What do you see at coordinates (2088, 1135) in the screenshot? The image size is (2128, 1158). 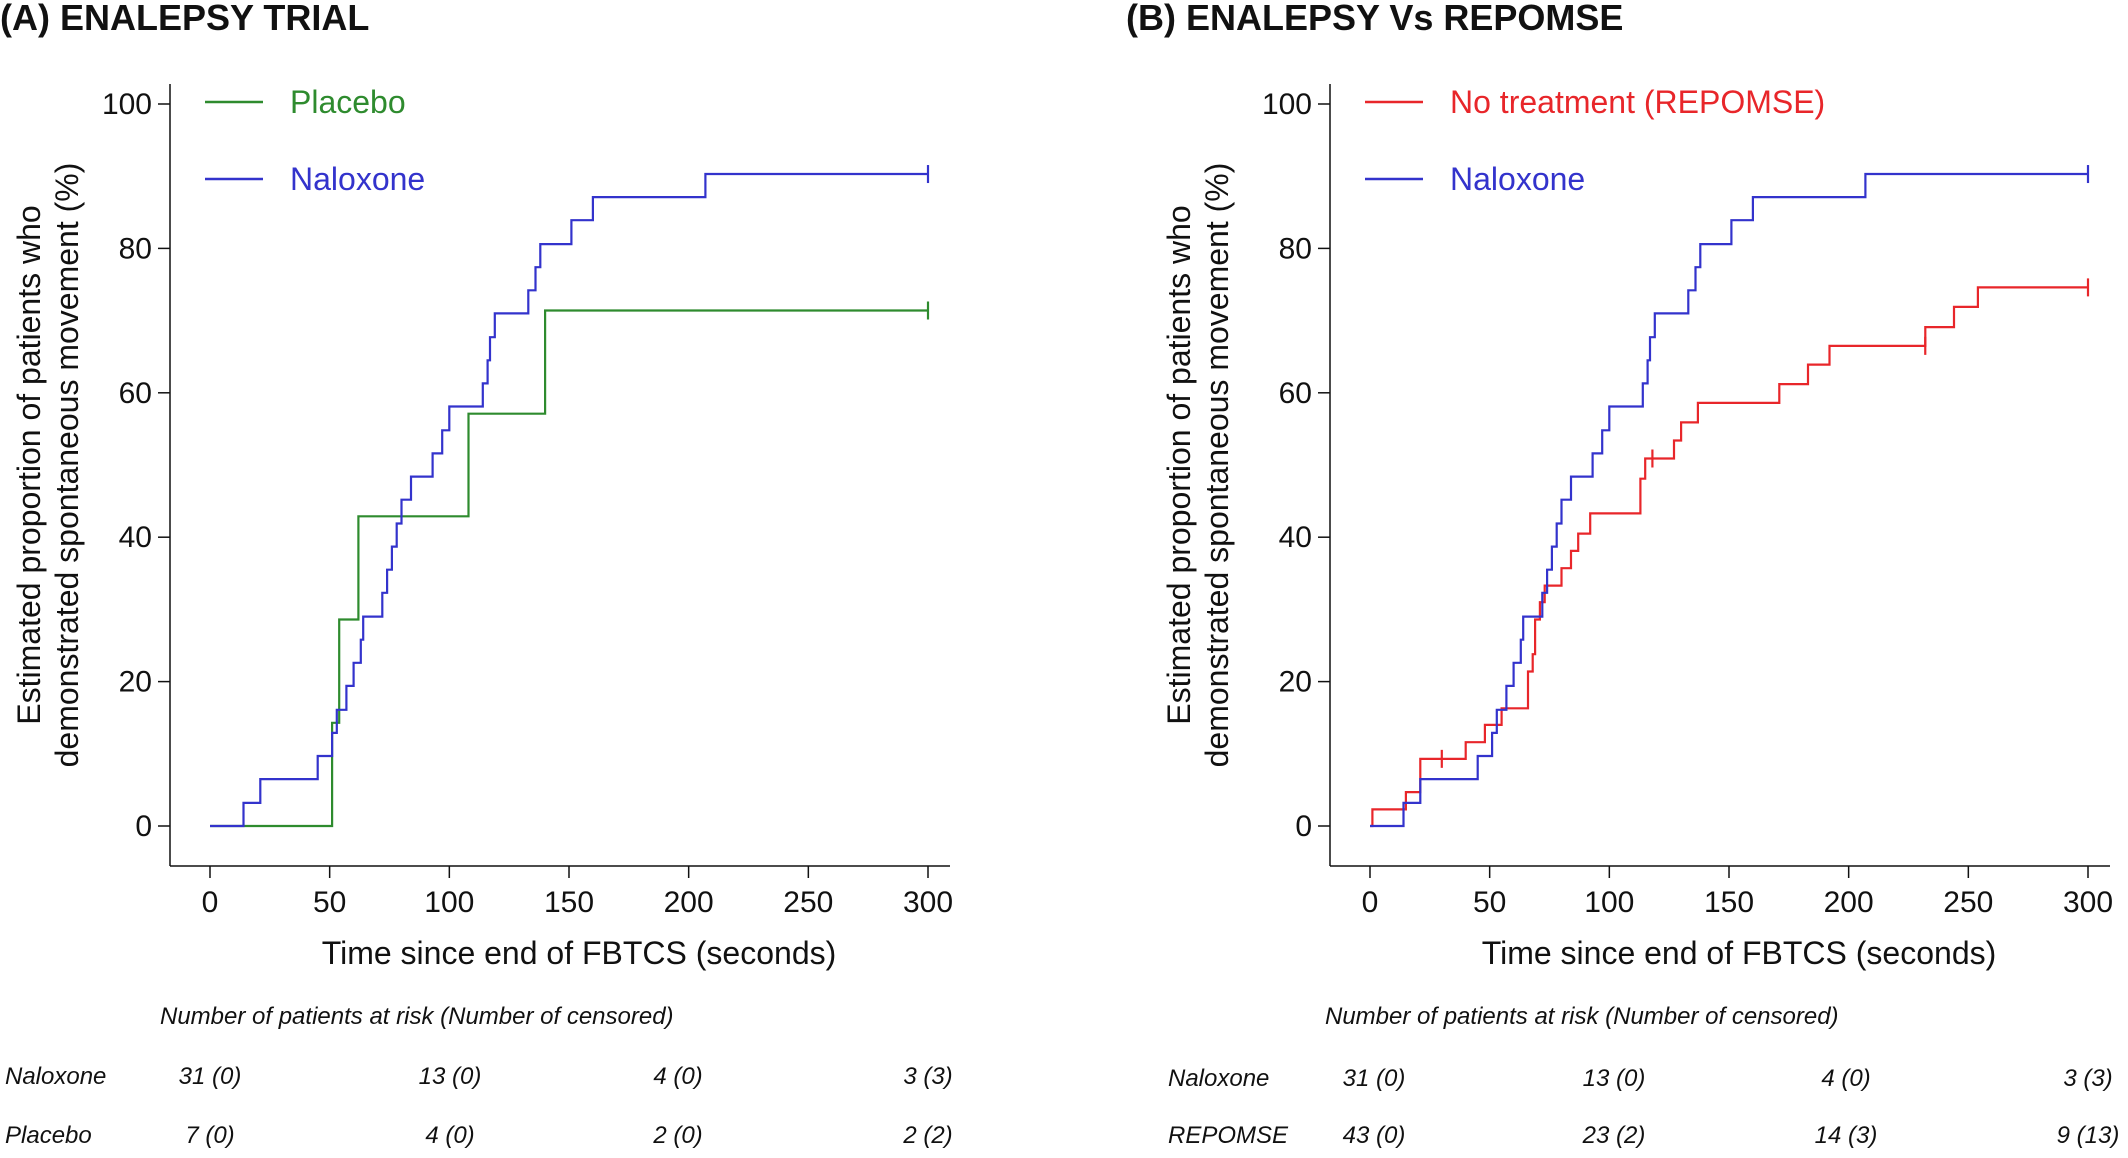 I see `risk-cell: 9 (13)` at bounding box center [2088, 1135].